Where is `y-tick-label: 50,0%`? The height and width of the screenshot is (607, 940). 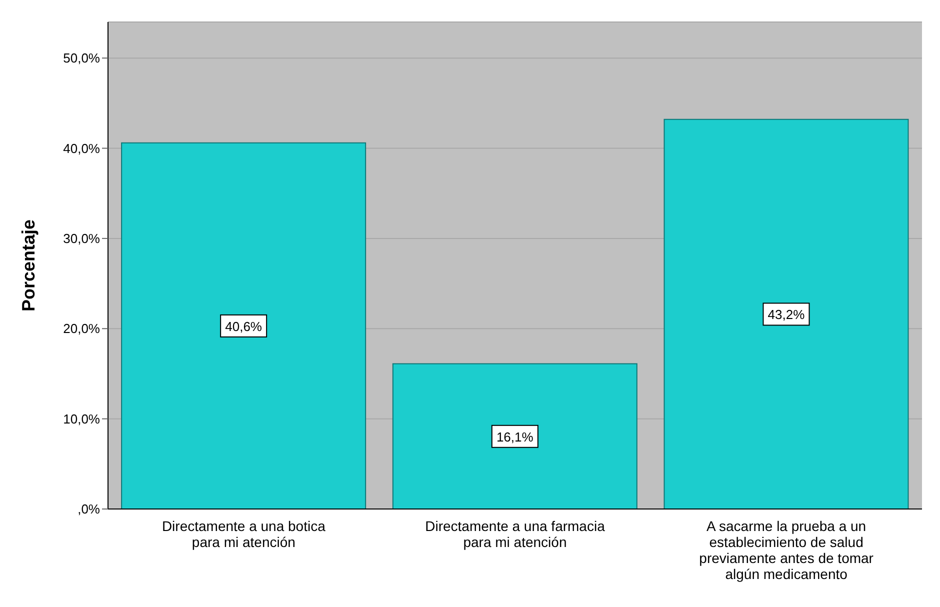 y-tick-label: 50,0% is located at coordinates (81, 58).